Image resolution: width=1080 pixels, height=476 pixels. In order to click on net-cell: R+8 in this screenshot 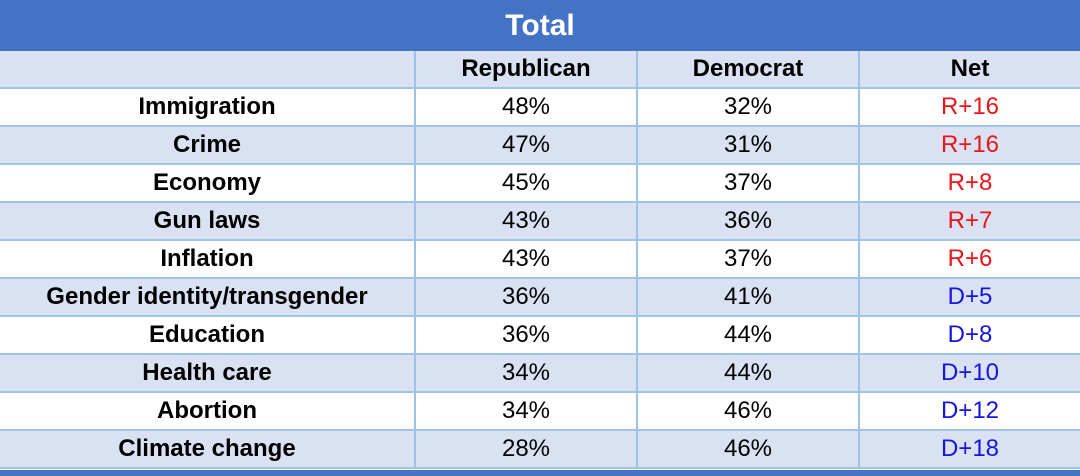, I will do `click(969, 183)`.